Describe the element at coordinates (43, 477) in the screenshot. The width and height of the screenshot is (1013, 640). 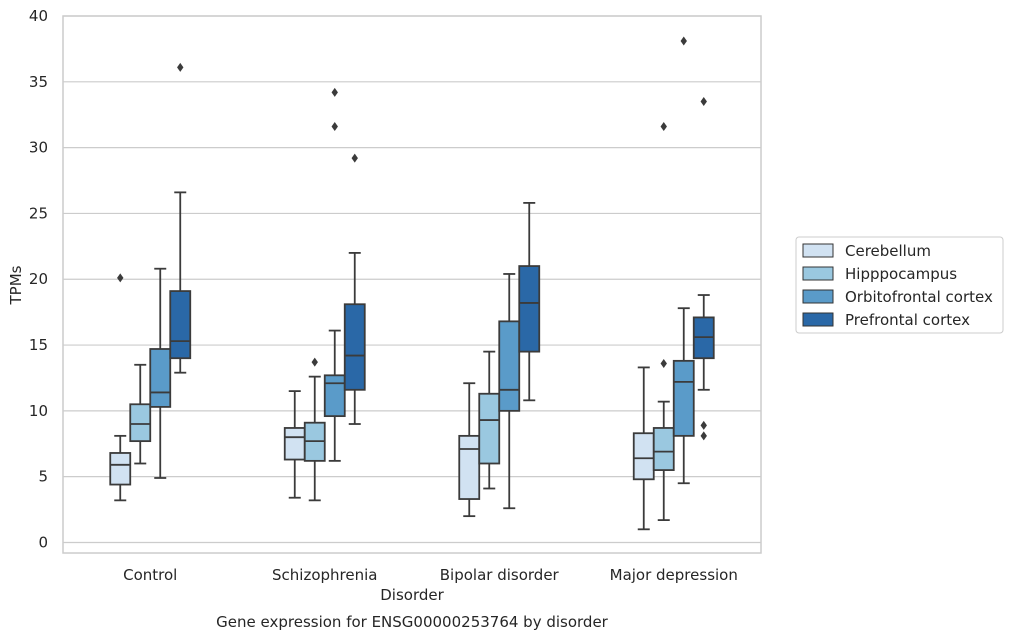
I see `y-tick-label: 5` at that location.